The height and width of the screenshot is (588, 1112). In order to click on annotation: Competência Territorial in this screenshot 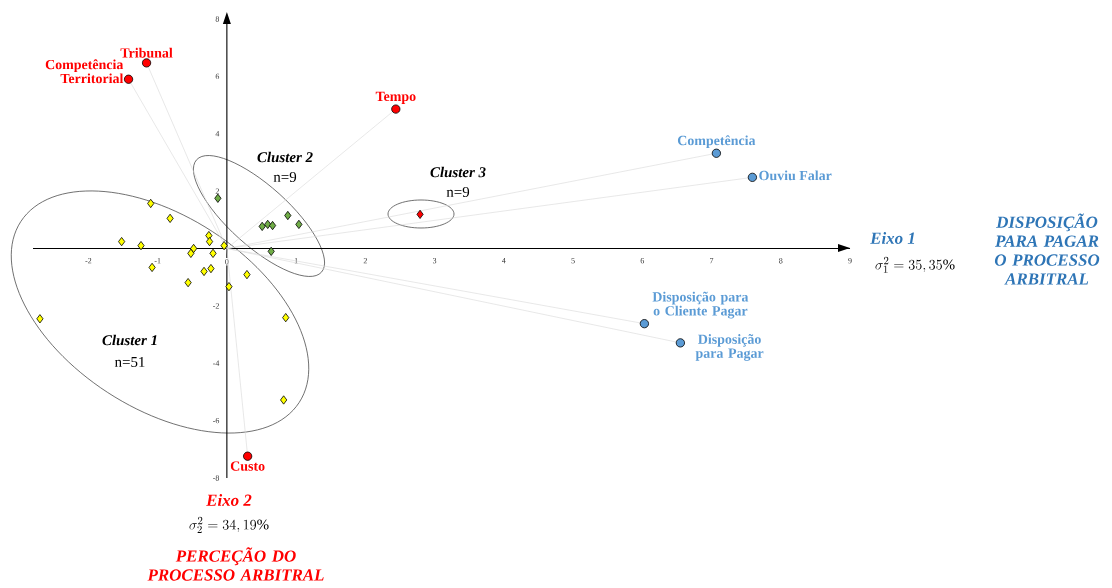, I will do `click(84, 71)`.